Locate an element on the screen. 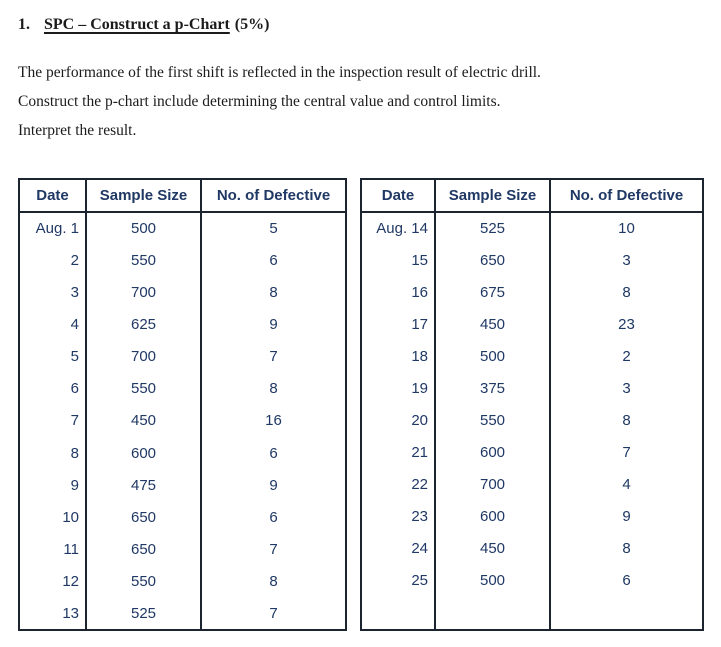 Image resolution: width=721 pixels, height=647 pixels. table-row: 2 550 6 is located at coordinates (182, 260).